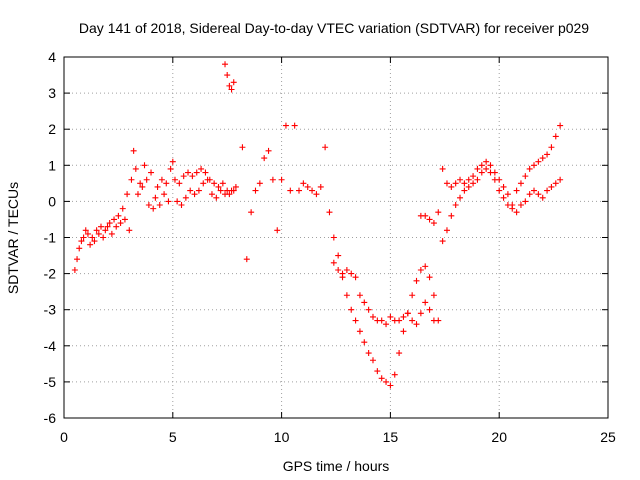 This screenshot has height=480, width=640. Describe the element at coordinates (52, 93) in the screenshot. I see `y-tick-label: 3` at that location.